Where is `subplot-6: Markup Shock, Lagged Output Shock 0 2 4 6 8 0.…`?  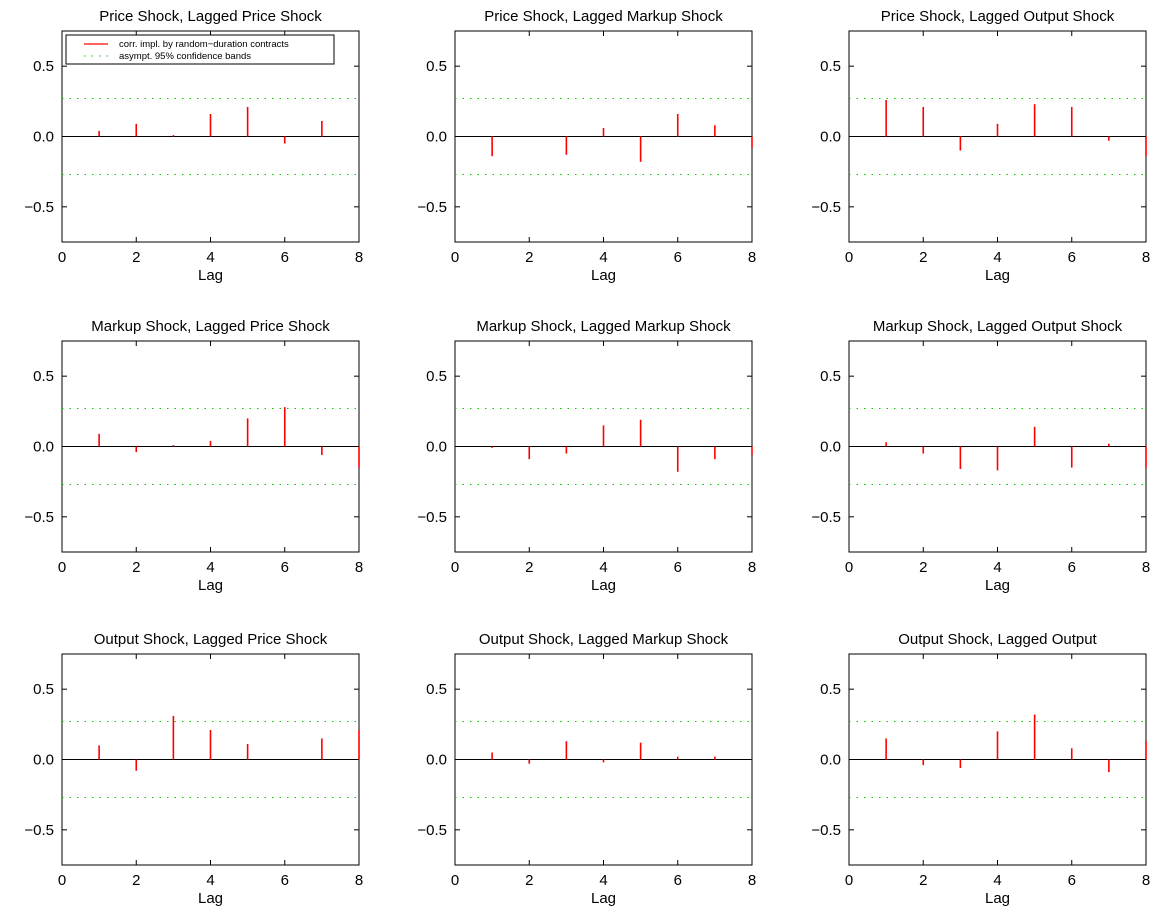 subplot-6: Markup Shock, Lagged Output Shock 0 2 4 6 8 0.… is located at coordinates (980, 456).